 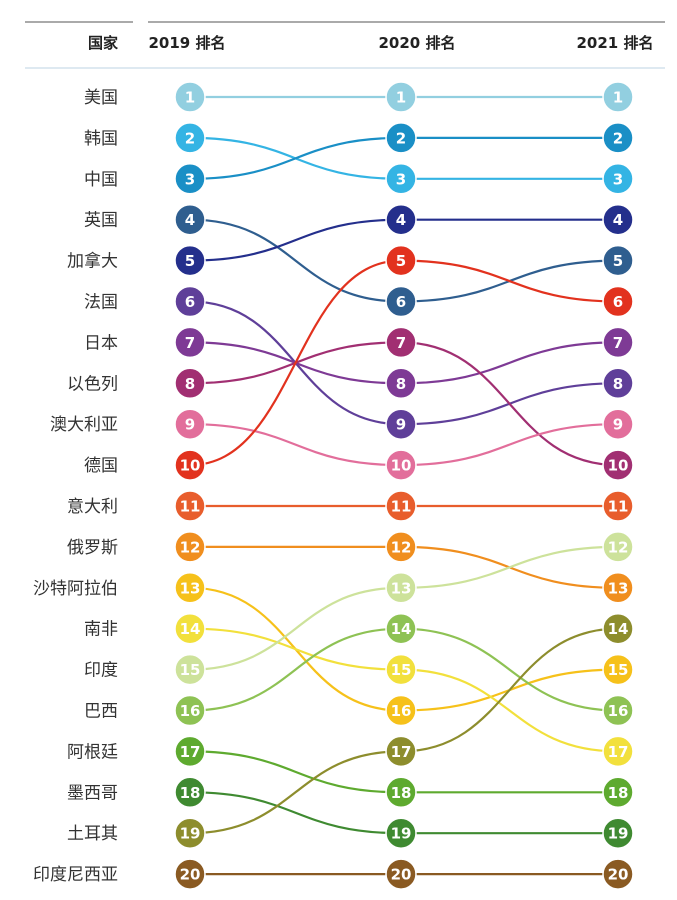 What do you see at coordinates (618, 547) in the screenshot?
I see `series-15-rank-label-3: 12` at bounding box center [618, 547].